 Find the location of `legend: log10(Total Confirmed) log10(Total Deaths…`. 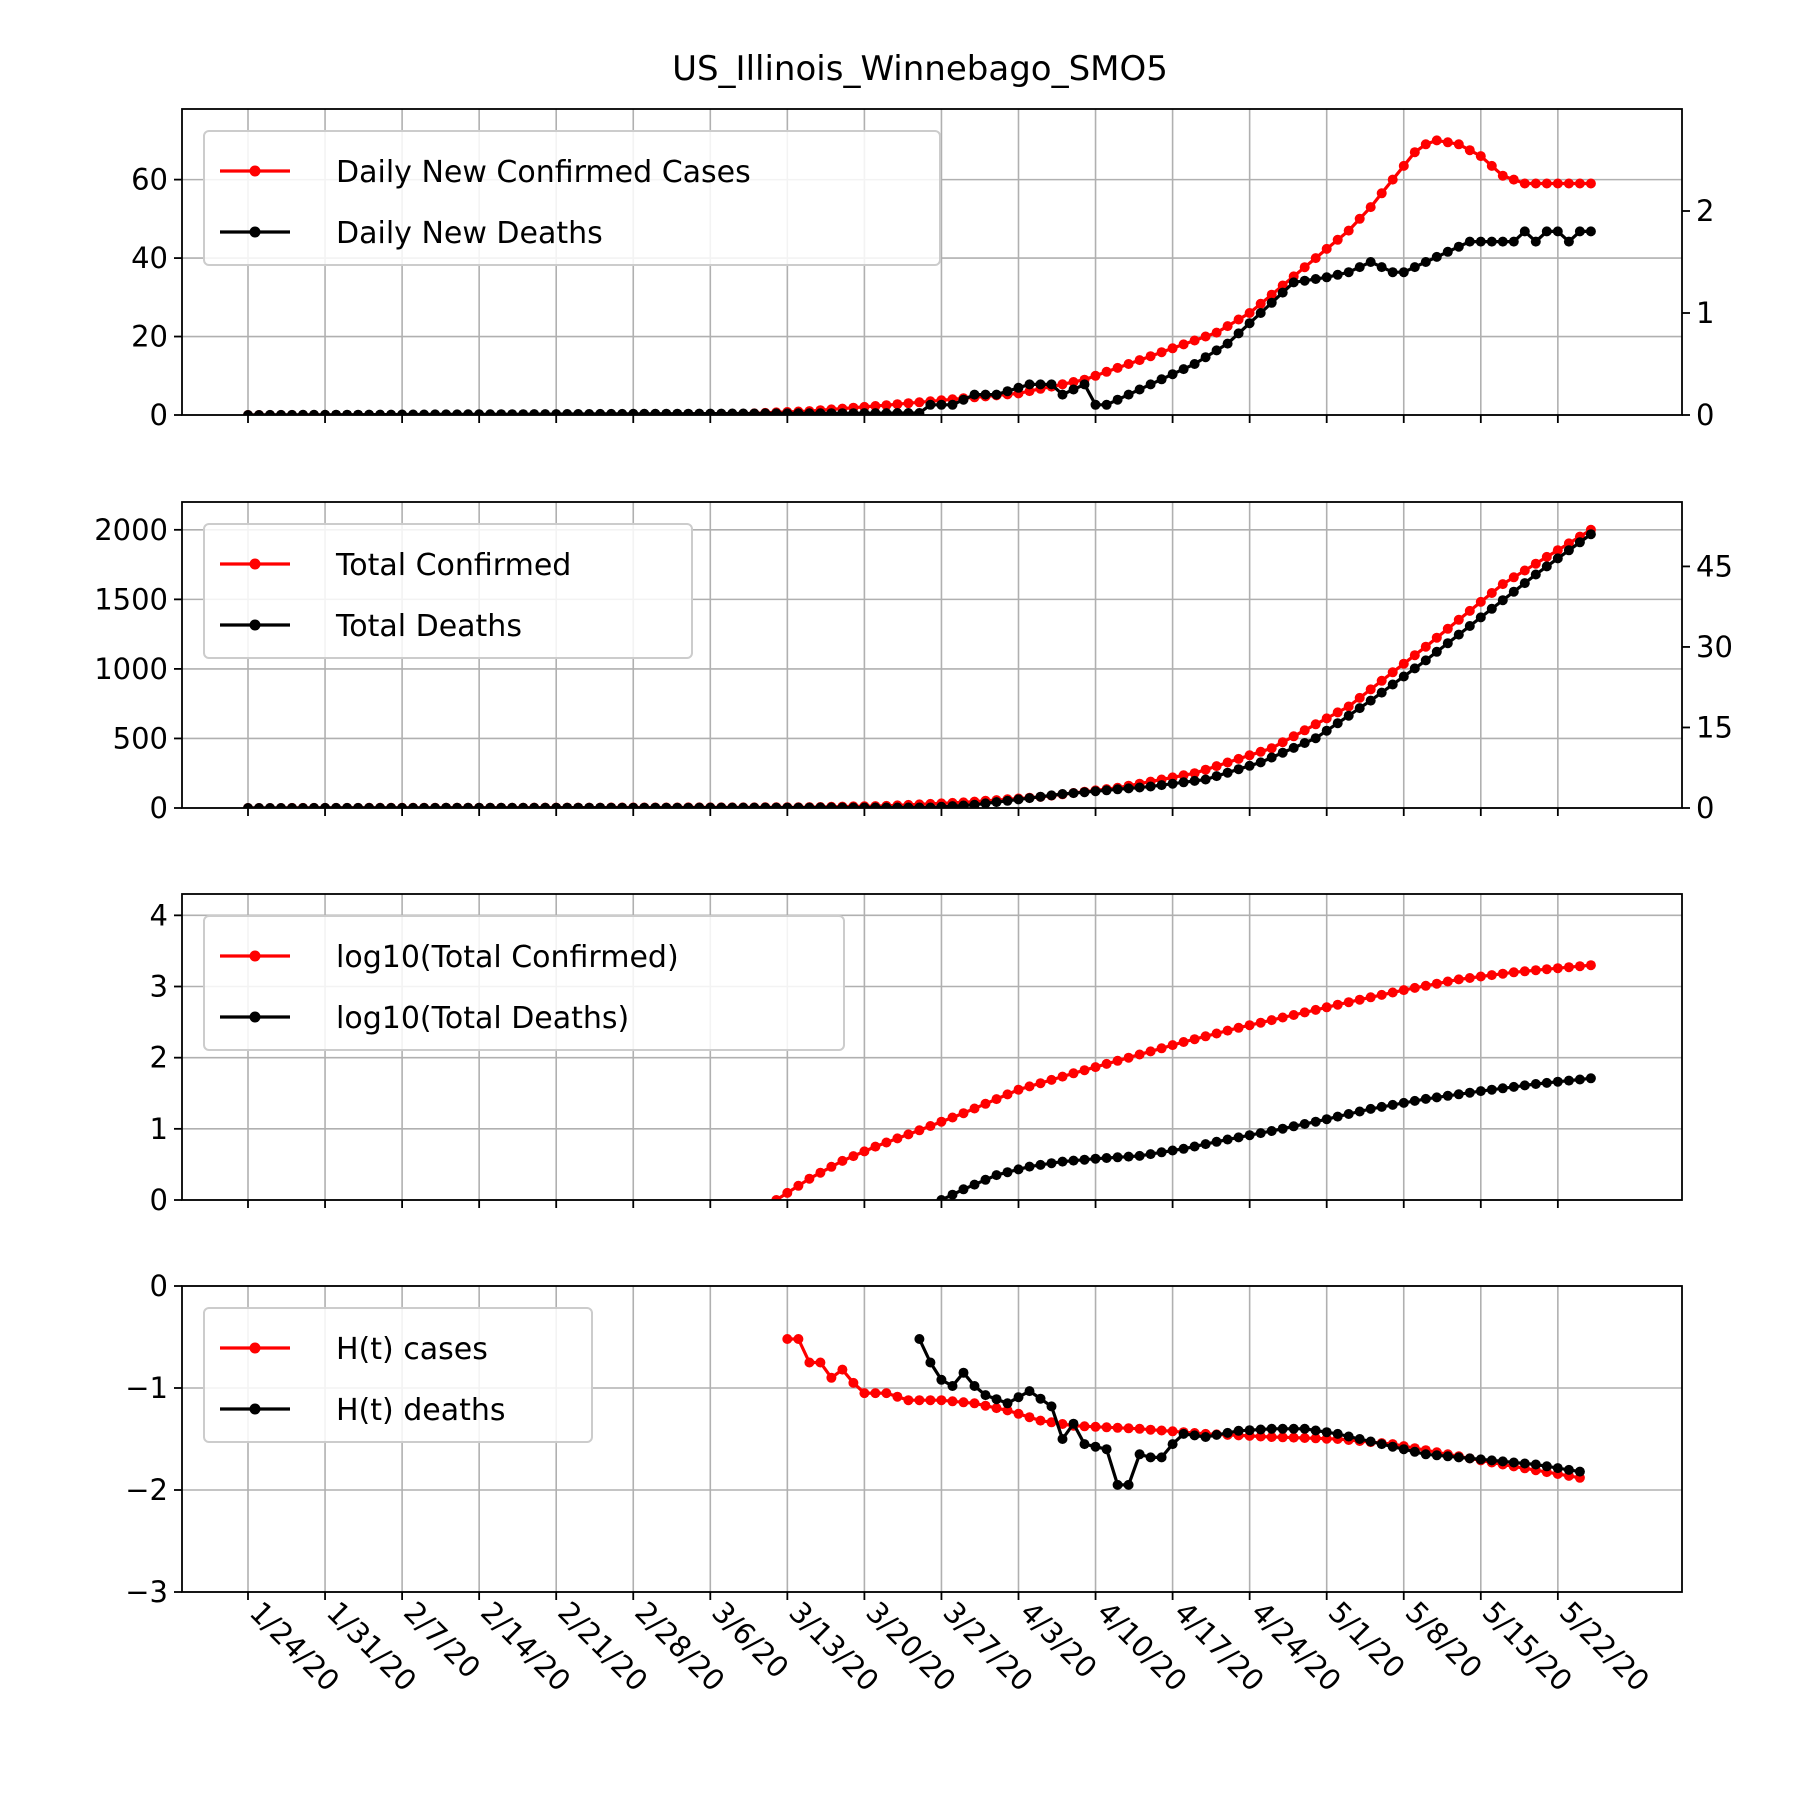

legend: log10(Total Confirmed) log10(Total Deaths… is located at coordinates (524, 983).